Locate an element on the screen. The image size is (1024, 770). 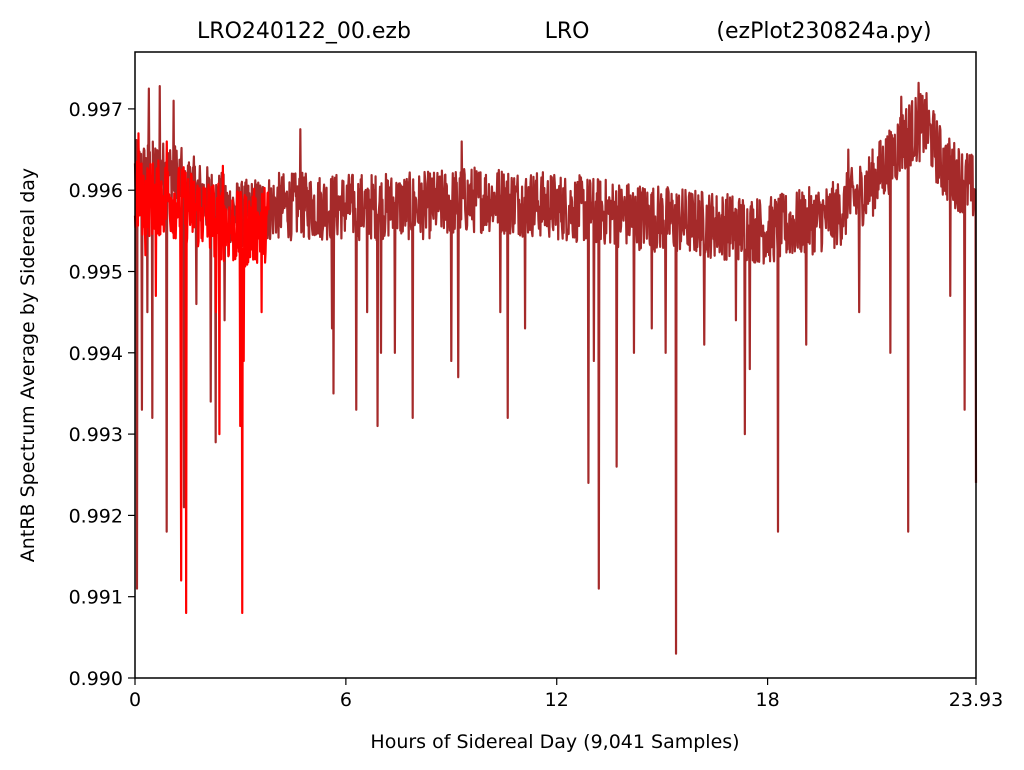
x-tick-label: 18 is located at coordinates (768, 700).